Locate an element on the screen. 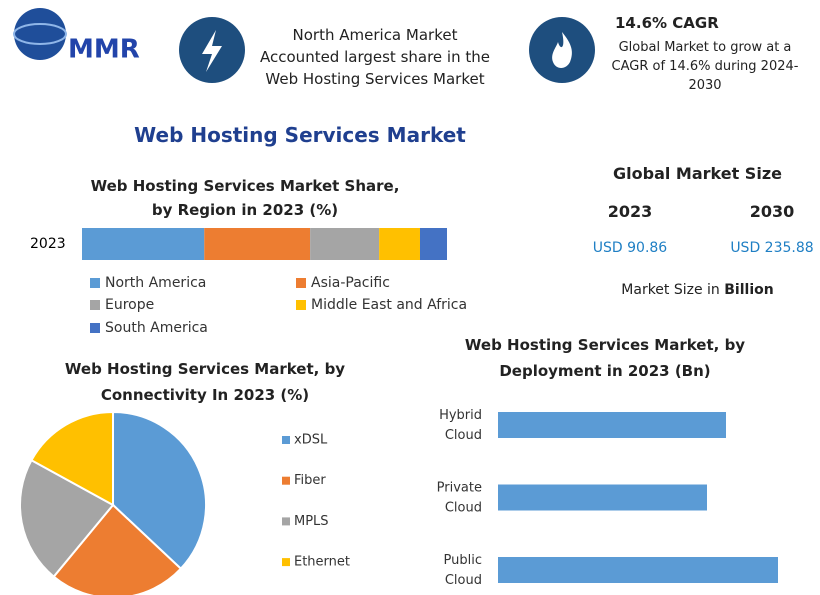  label-line: Hybrid is located at coordinates (460, 415).